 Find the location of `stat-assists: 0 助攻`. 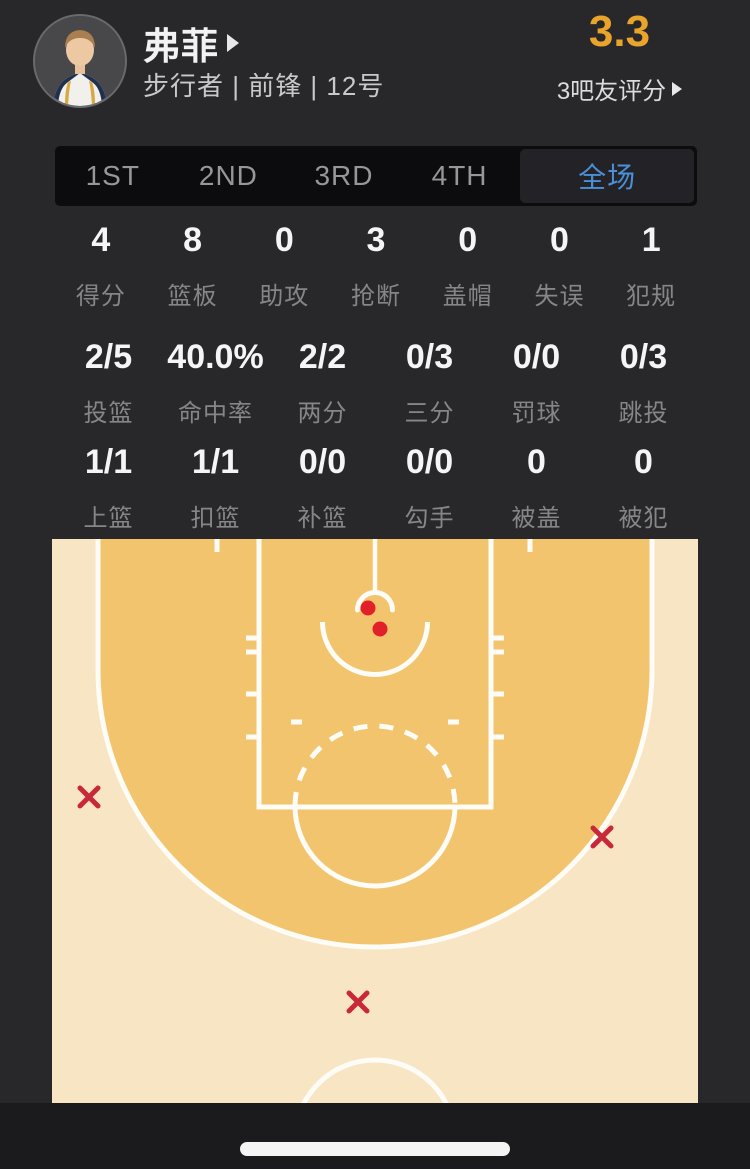

stat-assists: 0 助攻 is located at coordinates (284, 265).